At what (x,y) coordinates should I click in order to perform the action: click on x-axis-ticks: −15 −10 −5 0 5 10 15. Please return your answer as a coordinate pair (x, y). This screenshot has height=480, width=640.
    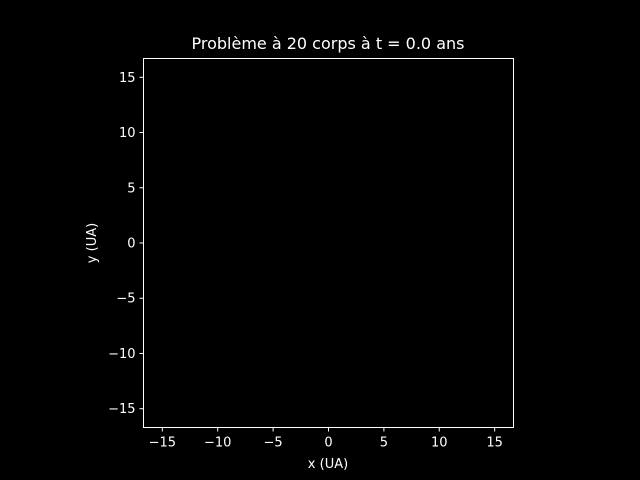
    Looking at the image, I should click on (326, 439).